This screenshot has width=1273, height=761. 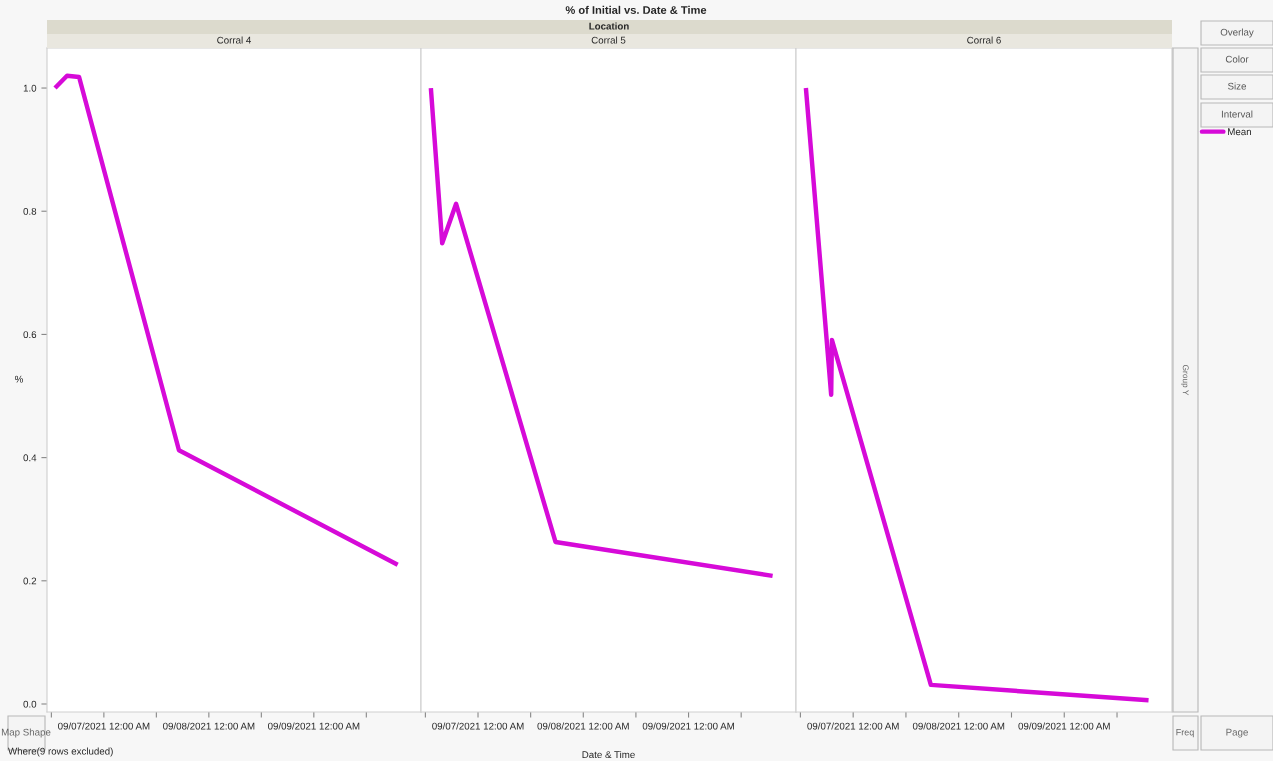 I want to click on y-tick-label: 0.6, so click(x=30, y=335).